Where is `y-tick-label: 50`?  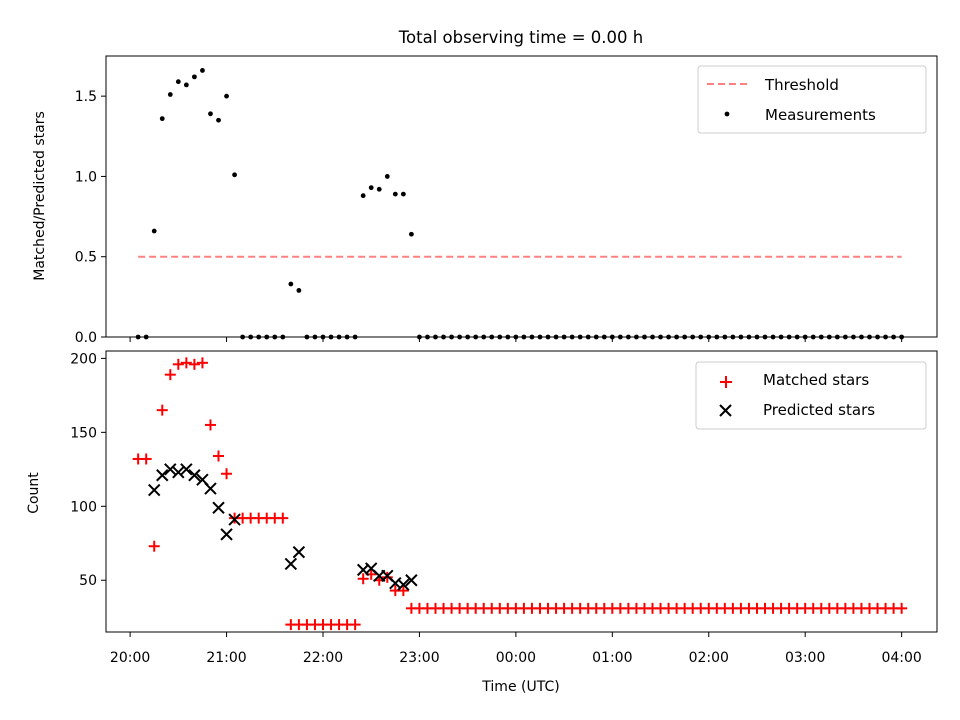
y-tick-label: 50 is located at coordinates (88, 581).